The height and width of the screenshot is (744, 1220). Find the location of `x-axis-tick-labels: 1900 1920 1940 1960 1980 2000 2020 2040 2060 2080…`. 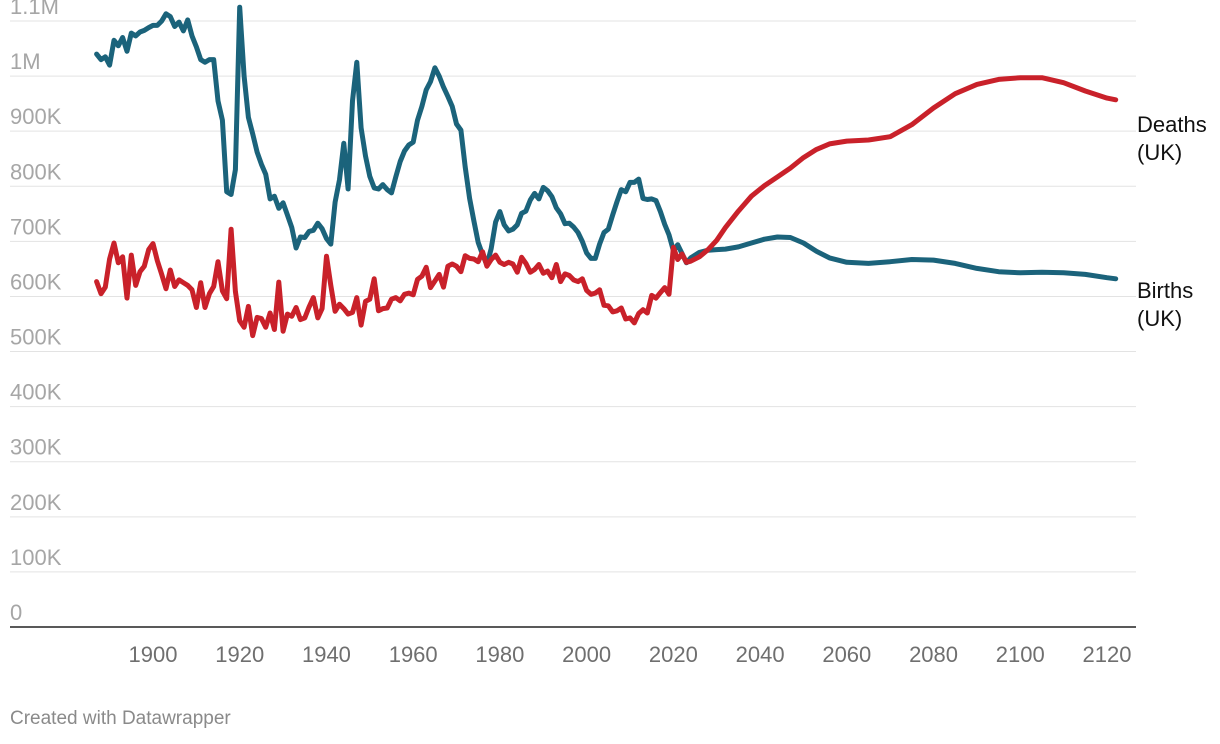

x-axis-tick-labels: 1900 1920 1940 1960 1980 2000 2020 2040 2060 2080… is located at coordinates (630, 654).